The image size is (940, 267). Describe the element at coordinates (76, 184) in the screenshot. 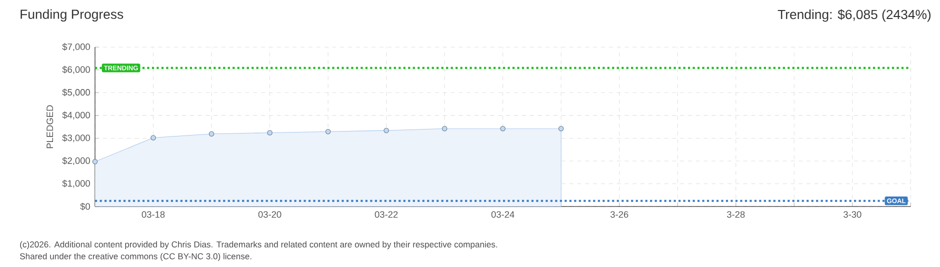

I see `y-tick-label: $1,000` at that location.